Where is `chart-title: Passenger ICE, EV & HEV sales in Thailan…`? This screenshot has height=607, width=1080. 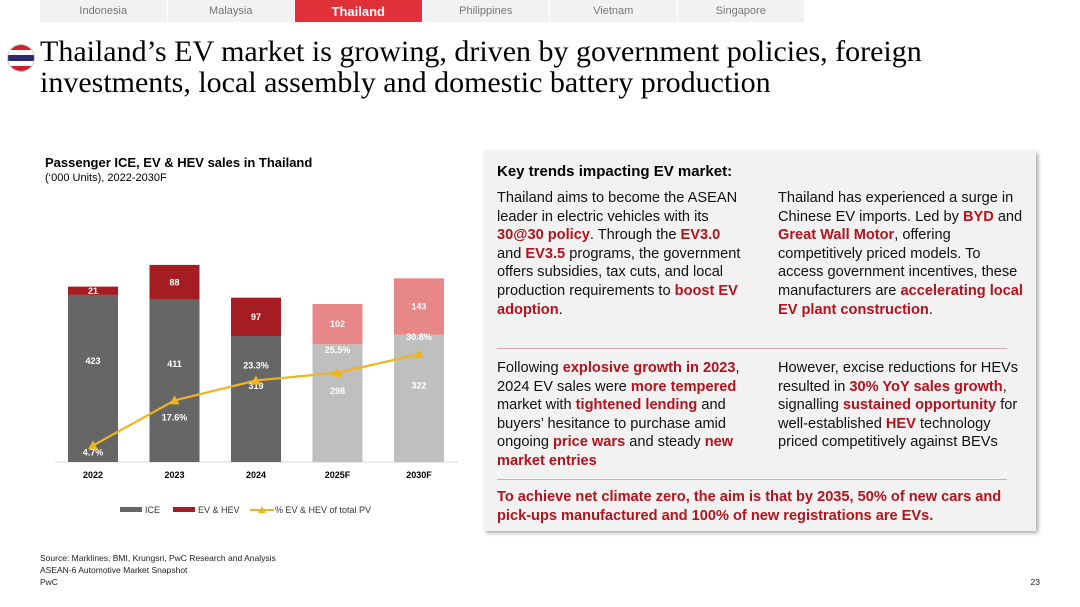
chart-title: Passenger ICE, EV & HEV sales in Thailan… is located at coordinates (179, 162).